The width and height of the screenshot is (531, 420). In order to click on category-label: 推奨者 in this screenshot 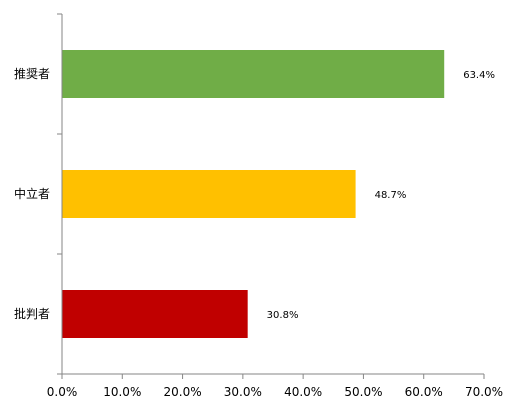, I will do `click(32, 74)`.